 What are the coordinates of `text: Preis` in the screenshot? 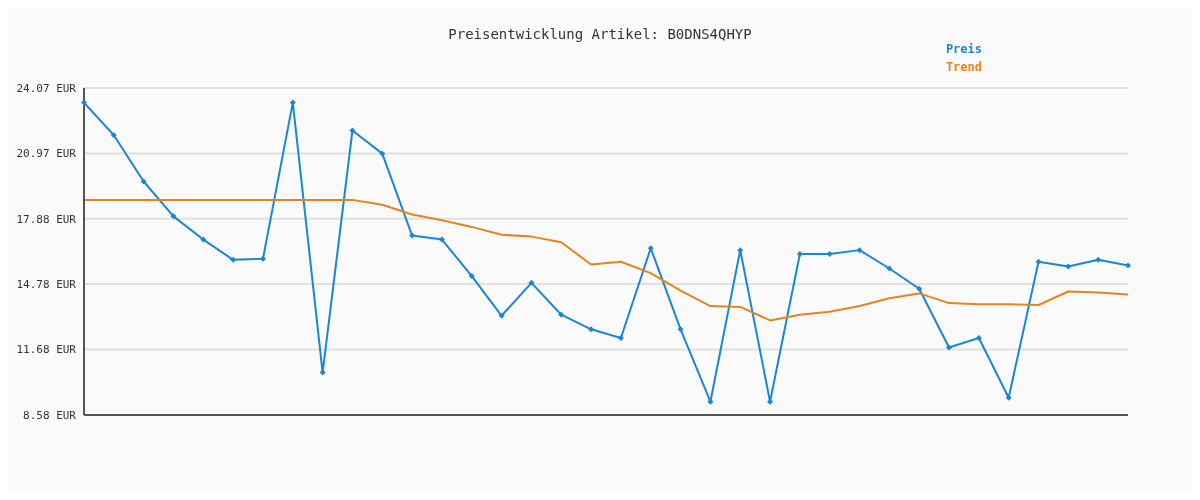 It's located at (963, 49).